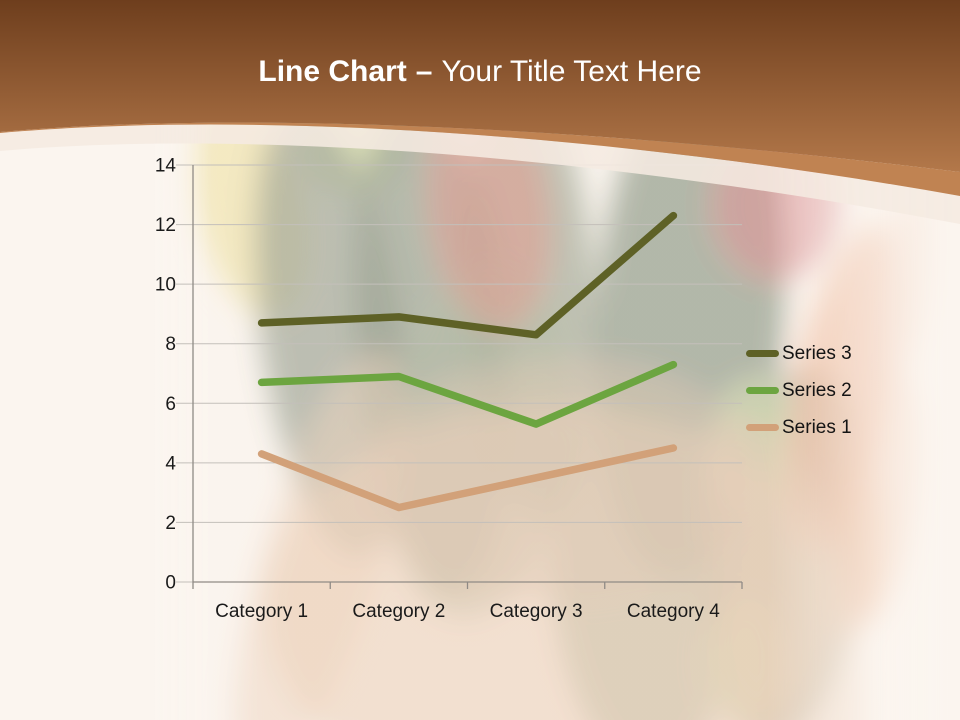 The width and height of the screenshot is (960, 720). What do you see at coordinates (170, 523) in the screenshot?
I see `y-axis-tick-label: 2` at bounding box center [170, 523].